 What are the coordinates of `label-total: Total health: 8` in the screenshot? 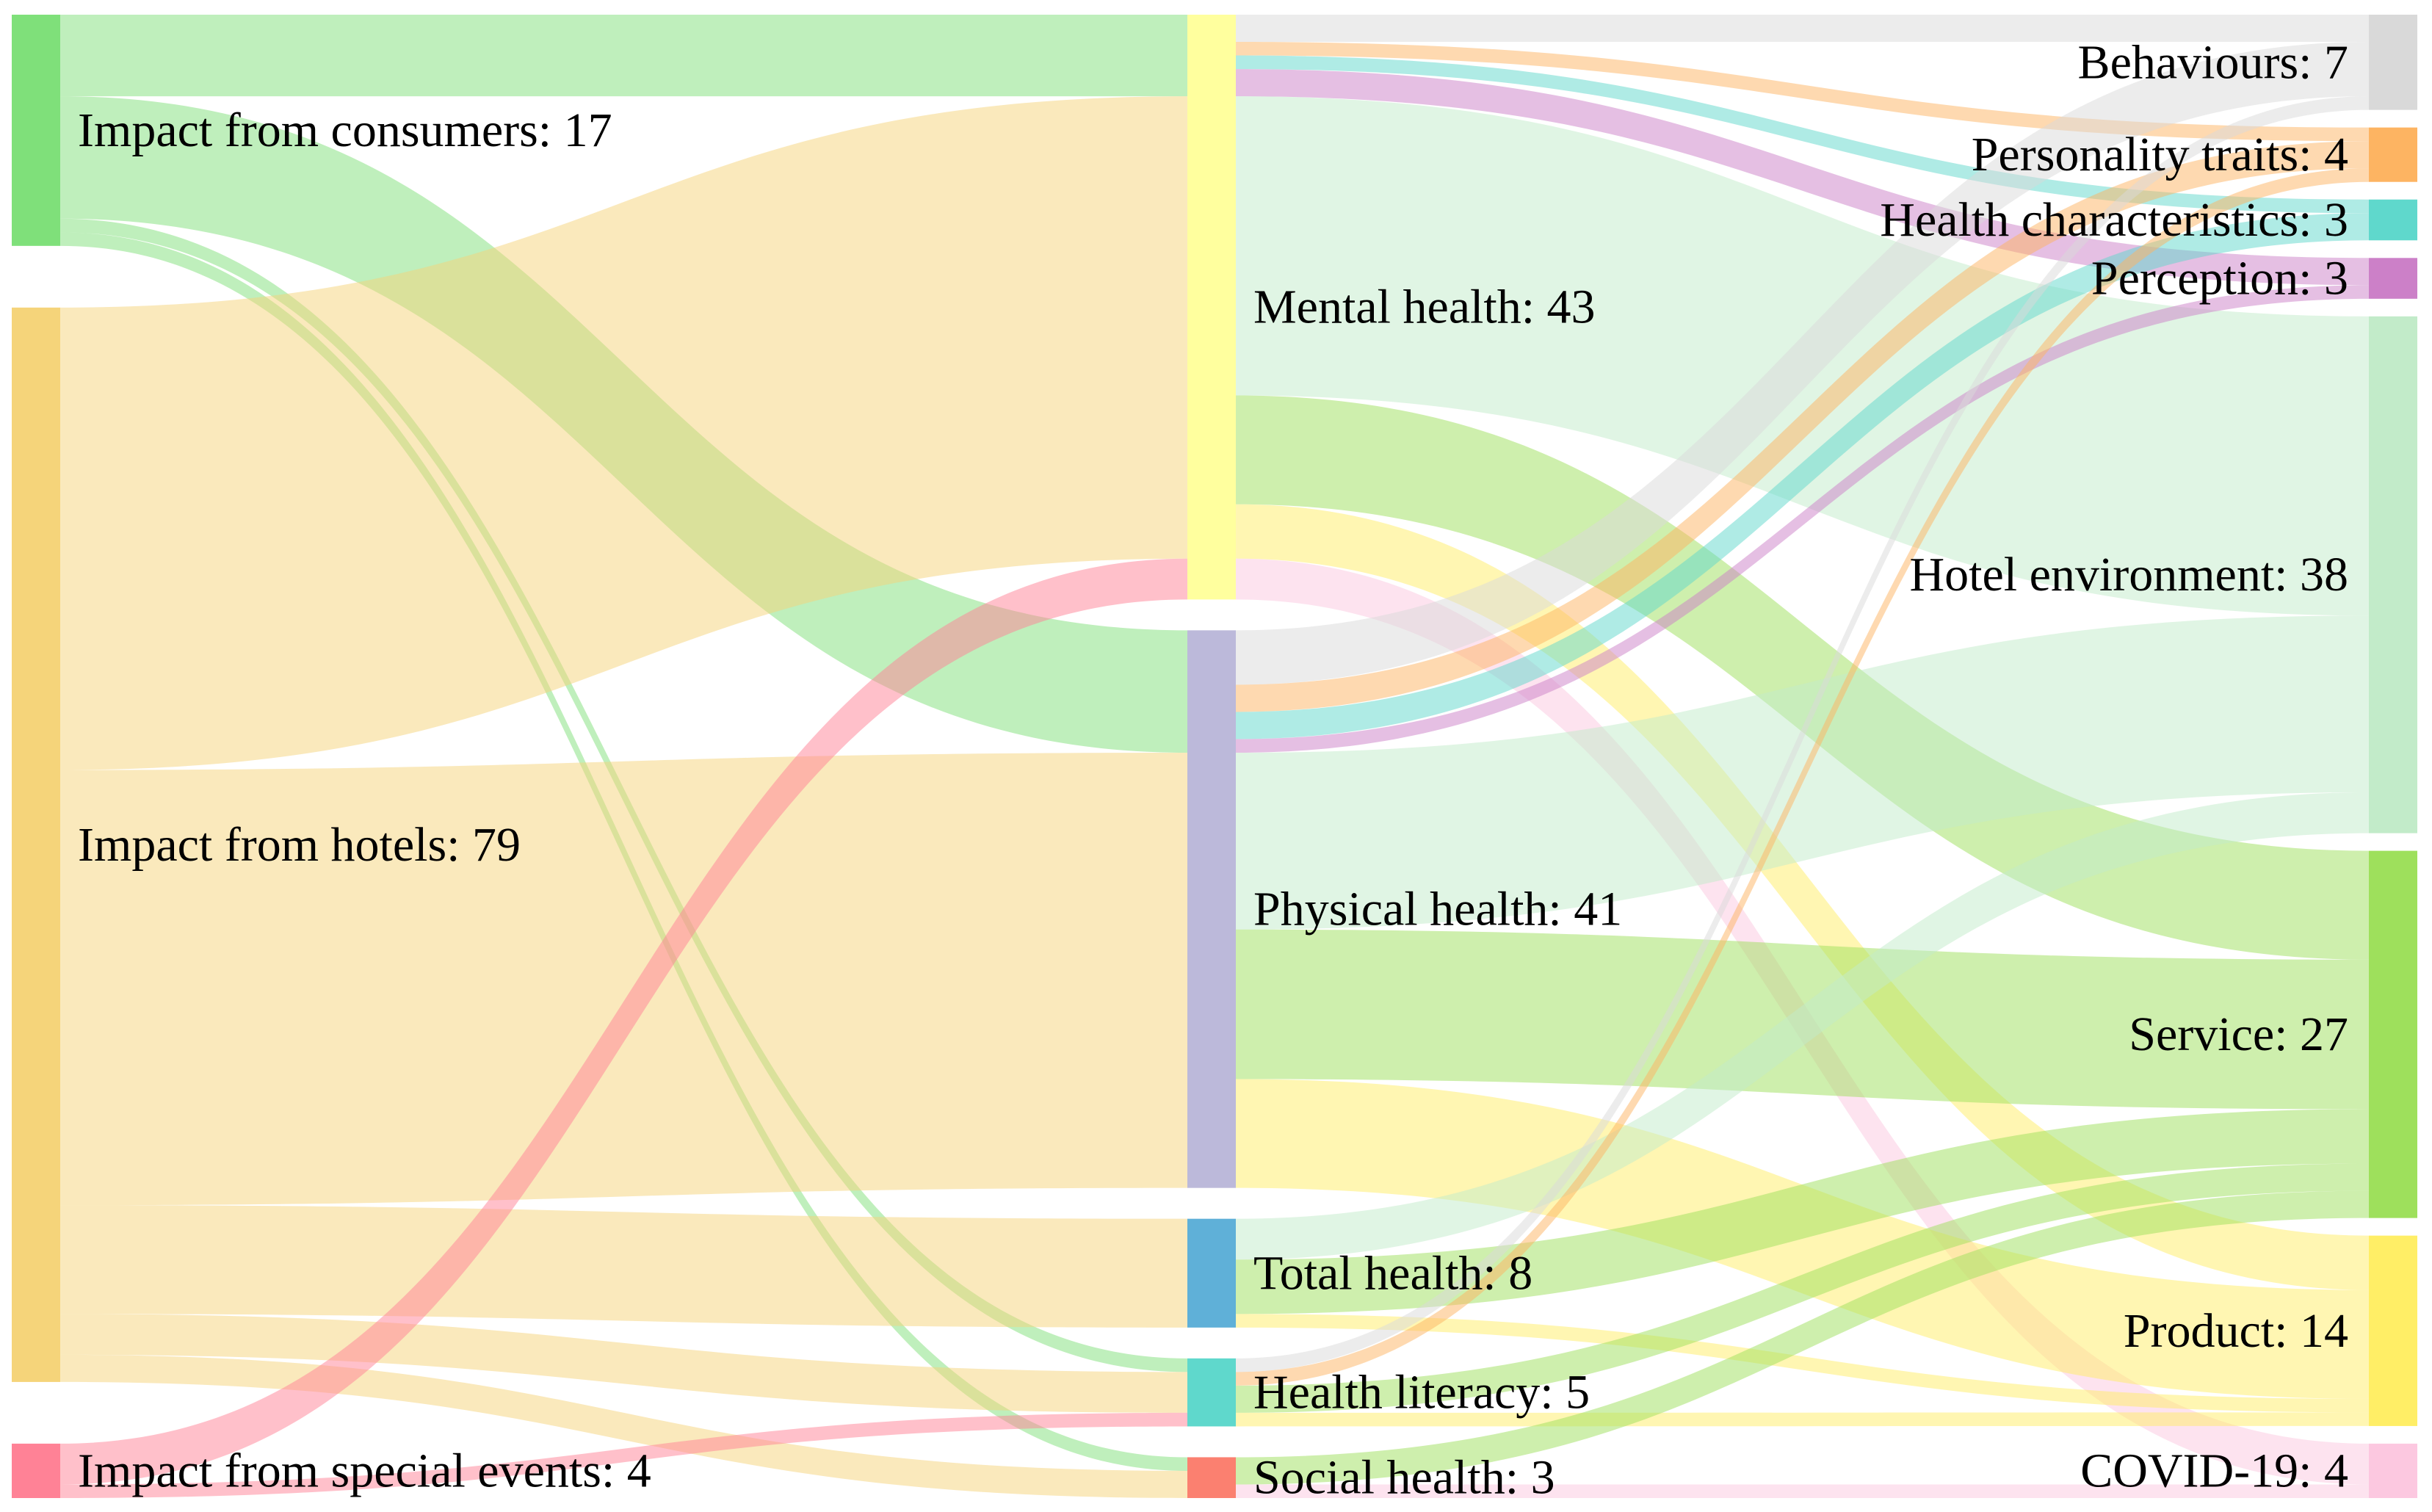 It's located at (1393, 1273).